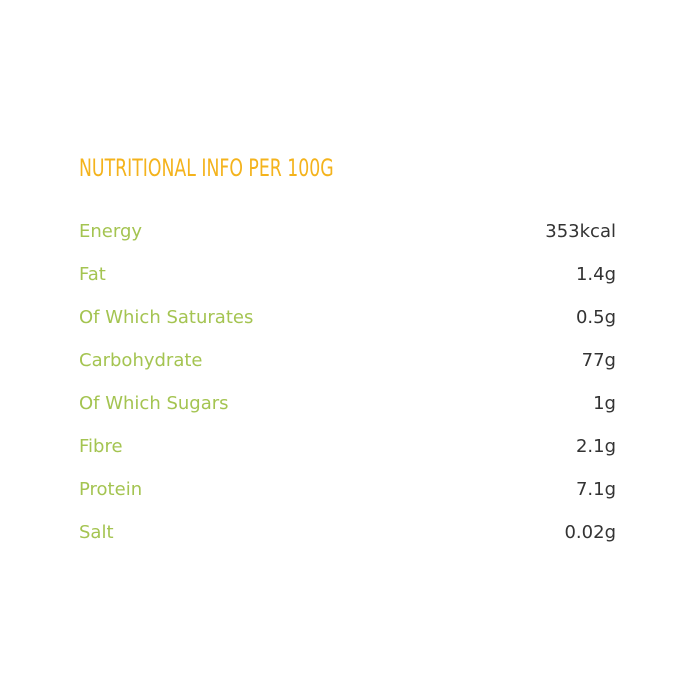 This screenshot has height=700, width=700. I want to click on nutrient-label: Protein, so click(111, 489).